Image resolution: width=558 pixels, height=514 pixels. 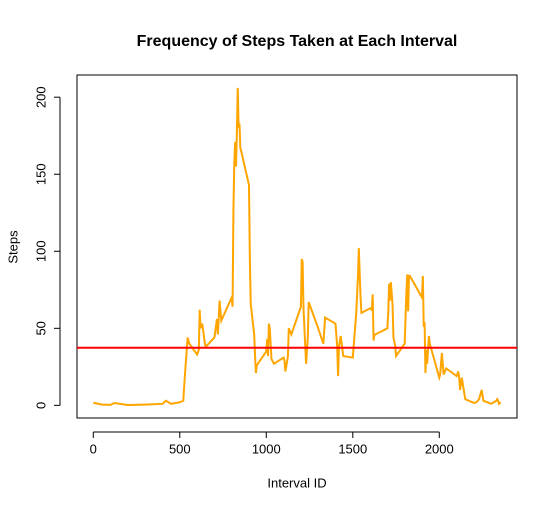 I want to click on y-tick-label: 150, so click(x=40, y=174).